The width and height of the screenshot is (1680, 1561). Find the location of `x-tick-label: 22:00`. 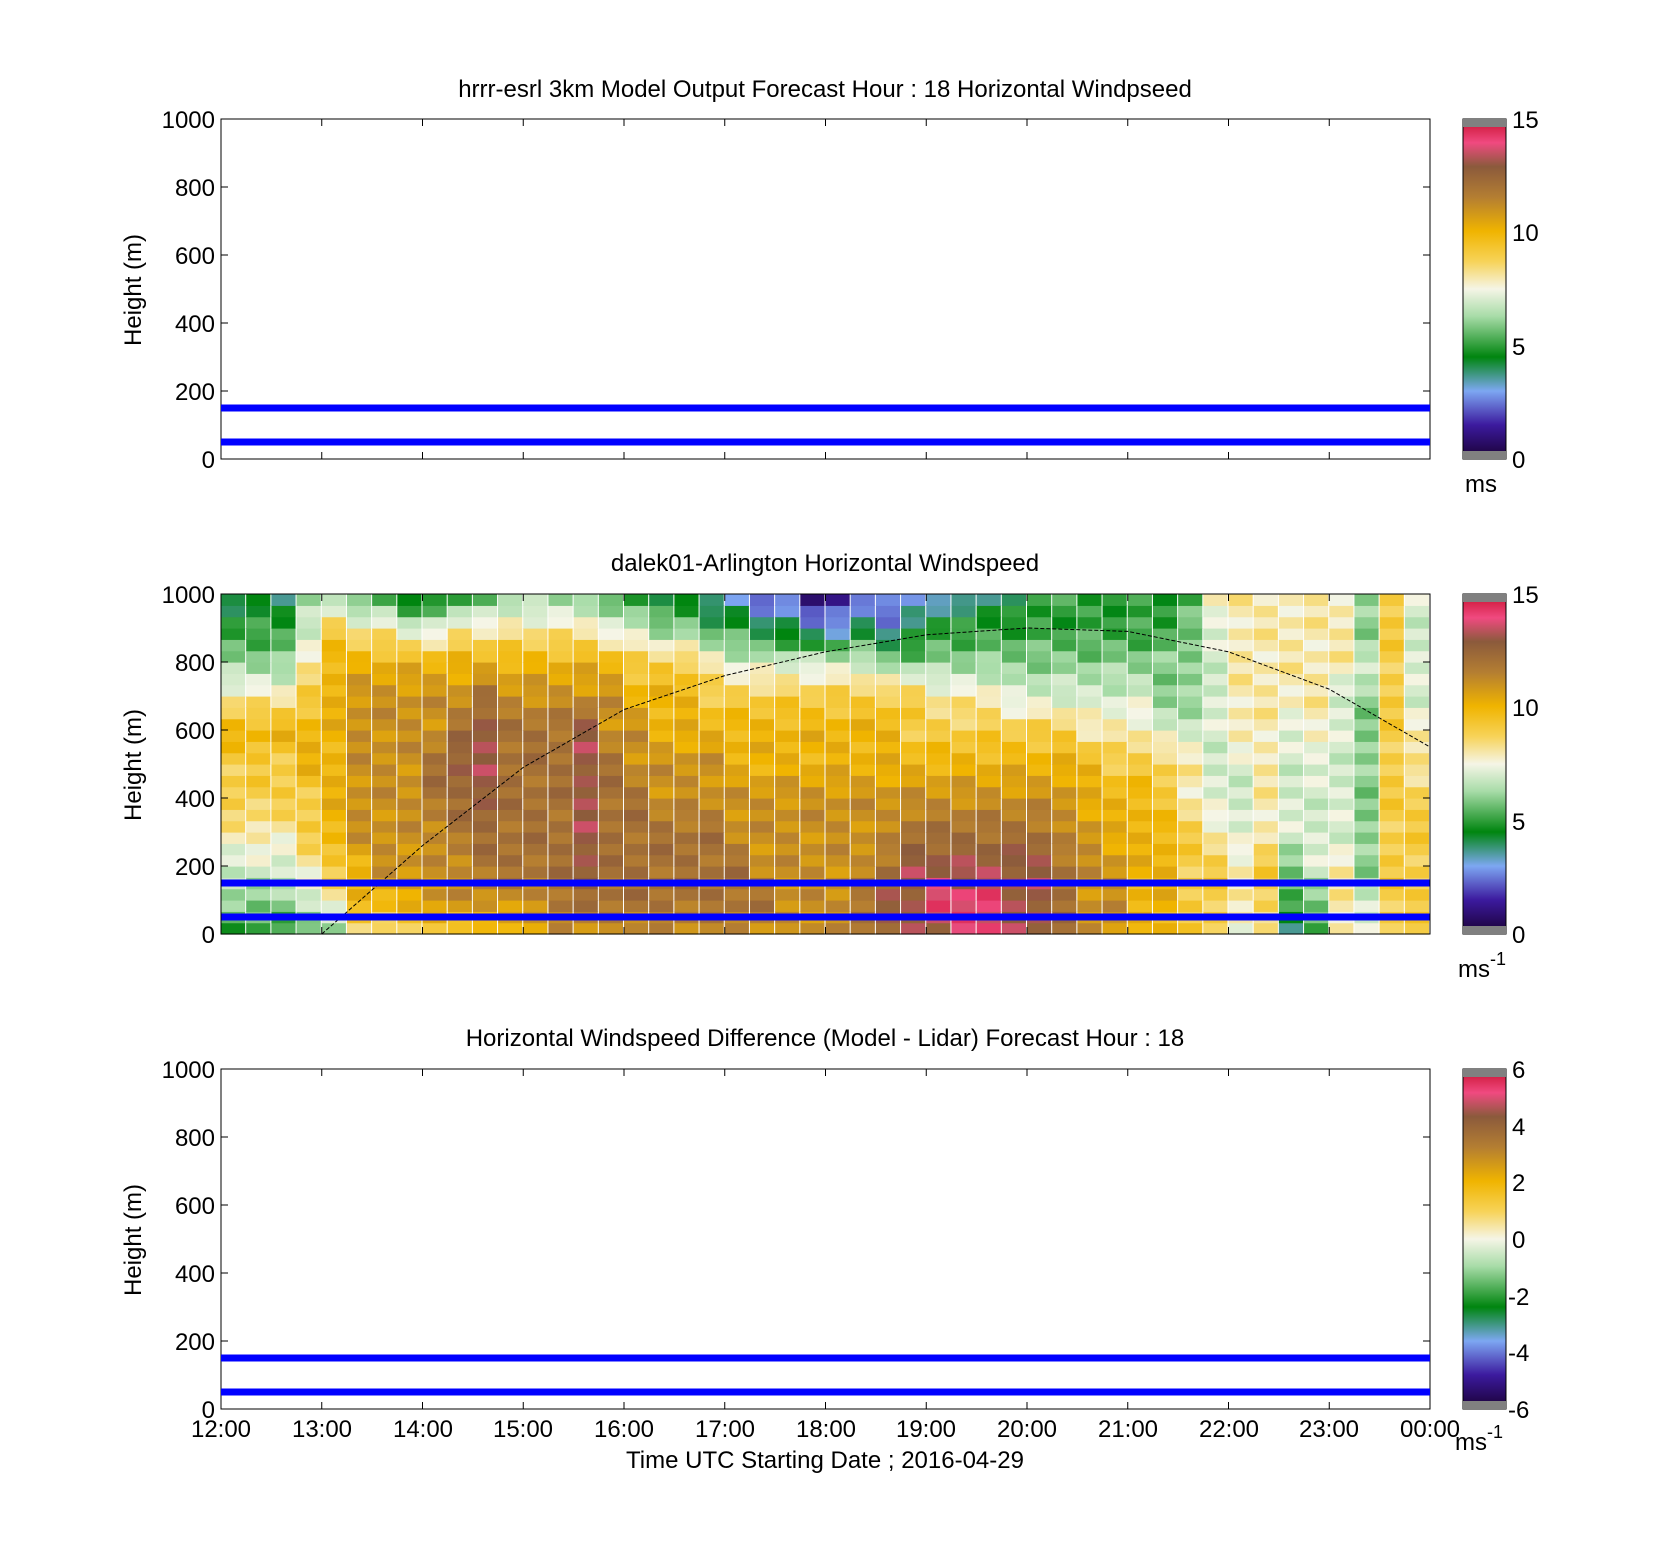

x-tick-label: 22:00 is located at coordinates (1229, 1429).